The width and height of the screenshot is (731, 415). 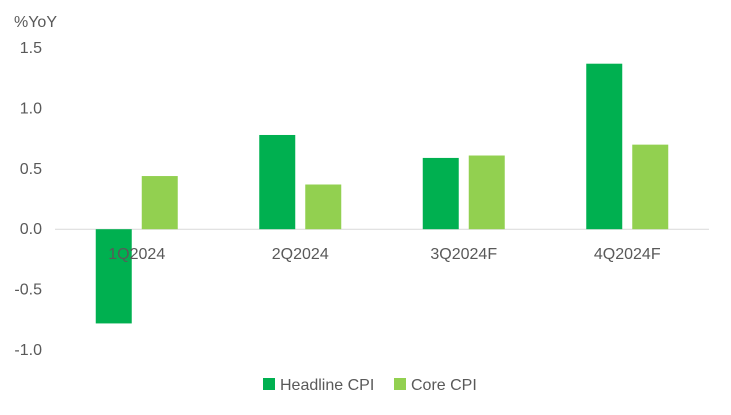 What do you see at coordinates (300, 254) in the screenshot?
I see `x-tick-label: 2Q2024` at bounding box center [300, 254].